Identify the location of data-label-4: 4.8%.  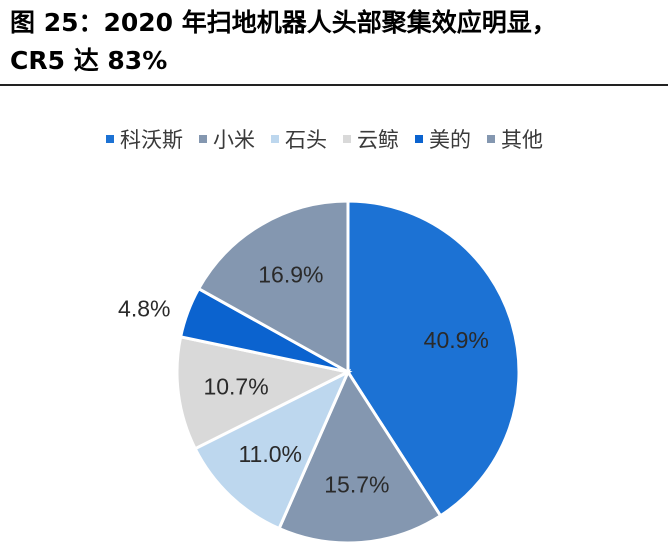
(144, 309).